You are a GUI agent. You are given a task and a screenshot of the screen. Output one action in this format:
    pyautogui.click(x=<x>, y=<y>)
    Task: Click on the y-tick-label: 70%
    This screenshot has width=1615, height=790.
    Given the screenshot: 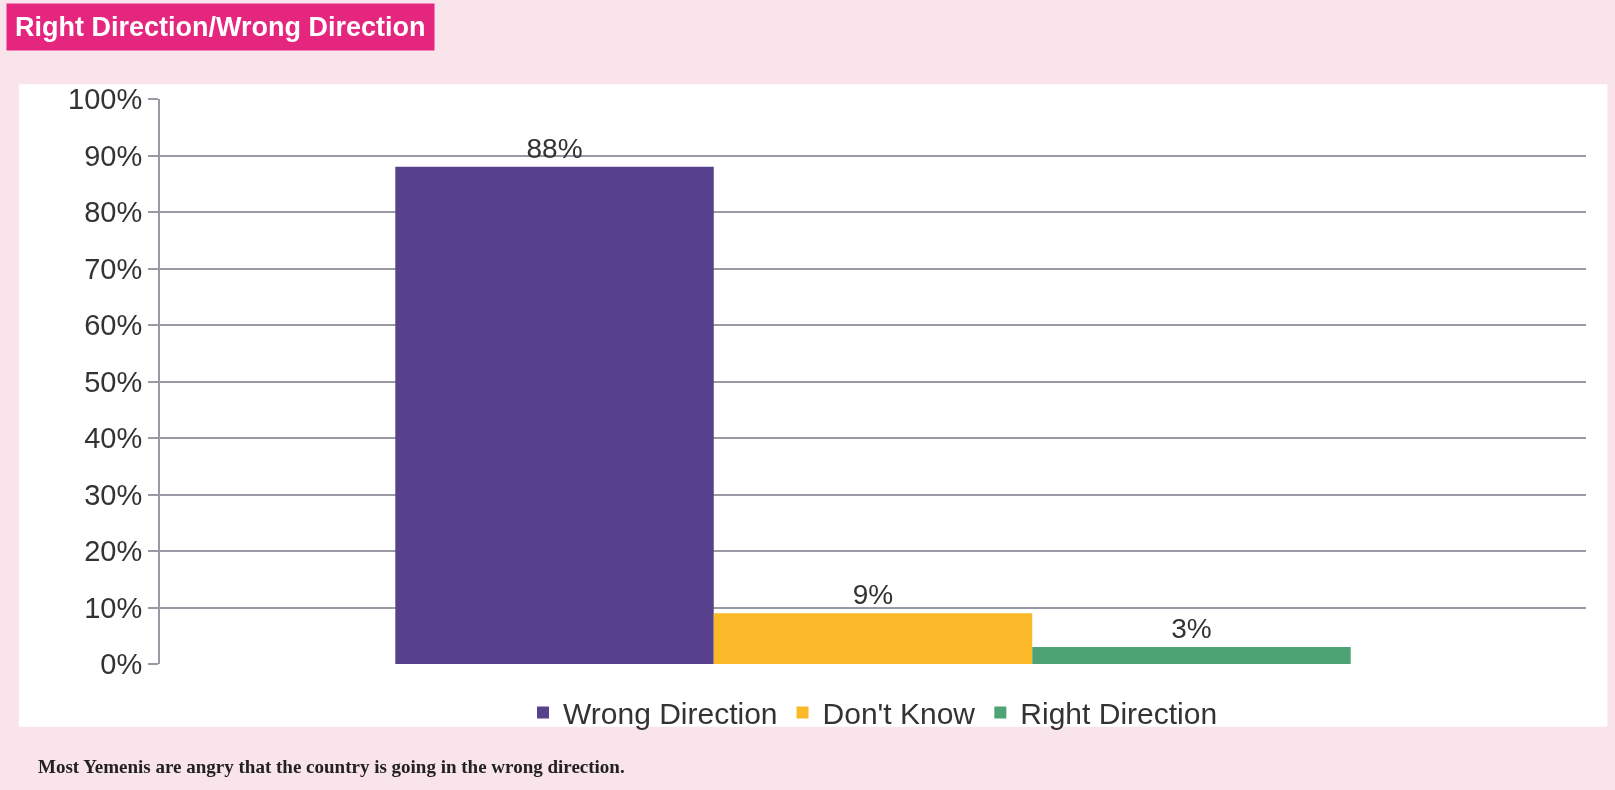 What is the action you would take?
    pyautogui.click(x=113, y=268)
    